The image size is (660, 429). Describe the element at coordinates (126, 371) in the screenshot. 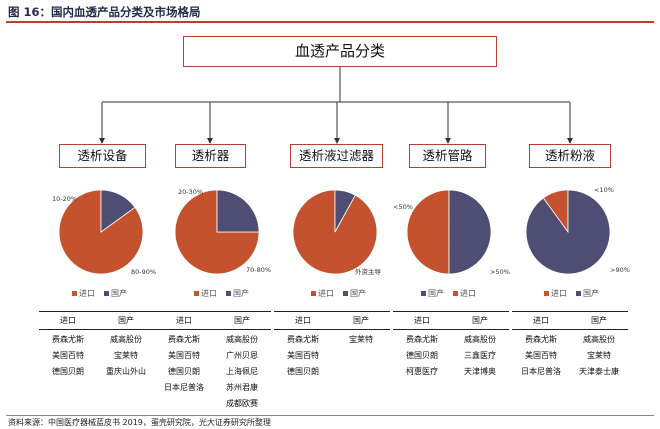

I see `brand-name: 重庆山外山` at that location.